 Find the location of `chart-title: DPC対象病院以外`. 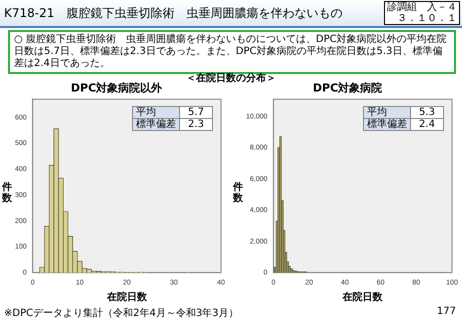

chart-title: DPC対象病院以外 is located at coordinates (117, 87).